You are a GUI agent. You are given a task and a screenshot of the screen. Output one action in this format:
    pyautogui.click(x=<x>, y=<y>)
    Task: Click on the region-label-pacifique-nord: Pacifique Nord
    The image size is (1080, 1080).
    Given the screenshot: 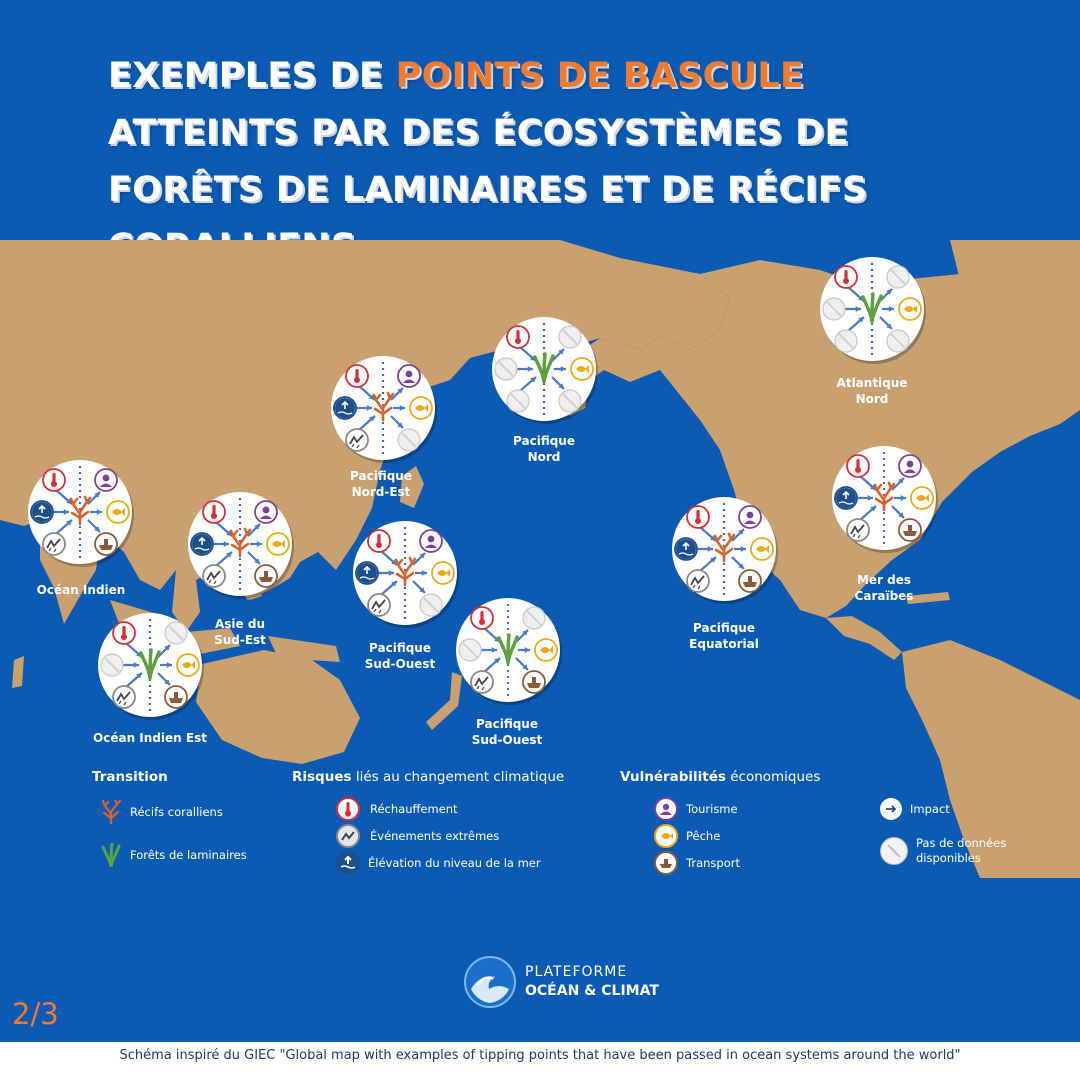 What is the action you would take?
    pyautogui.click(x=544, y=449)
    